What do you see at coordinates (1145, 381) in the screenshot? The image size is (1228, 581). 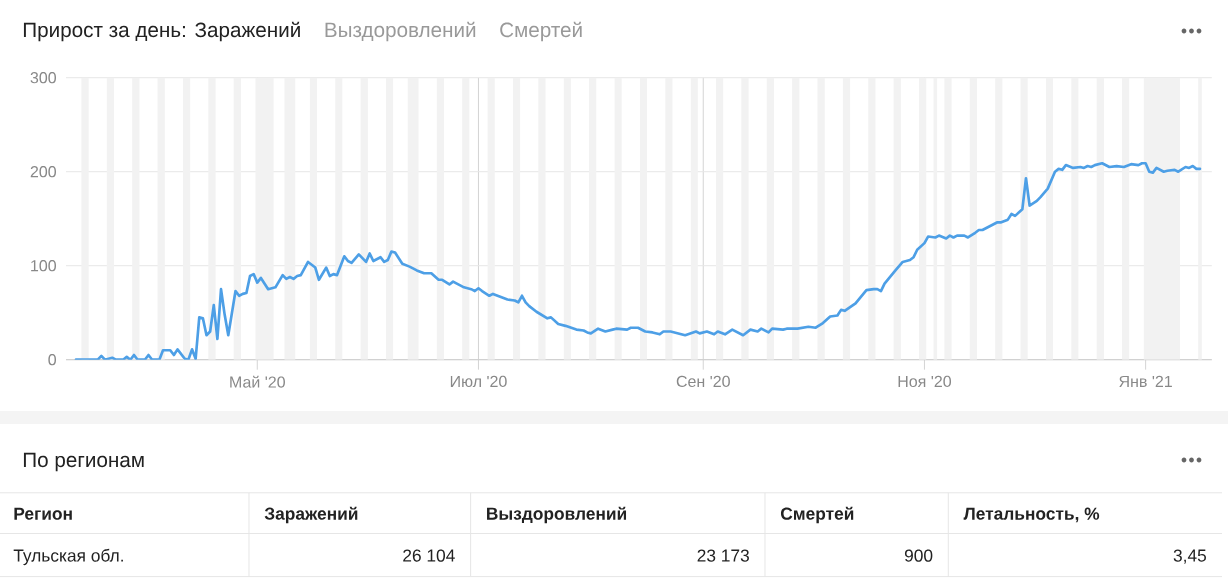 I see `x-tick-label: Янв '21` at bounding box center [1145, 381].